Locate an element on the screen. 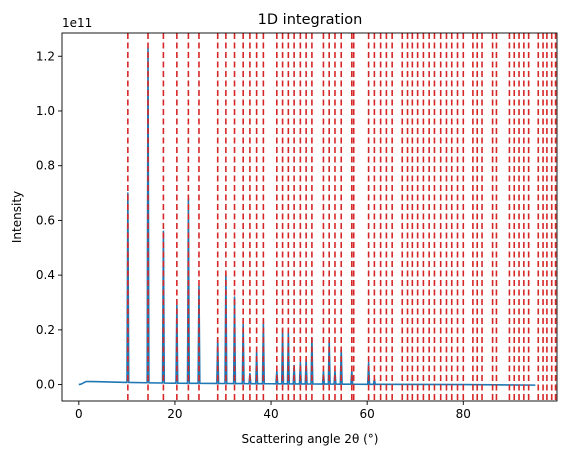  x-axis-label: Scattering angle 2θ (°) is located at coordinates (310, 439).